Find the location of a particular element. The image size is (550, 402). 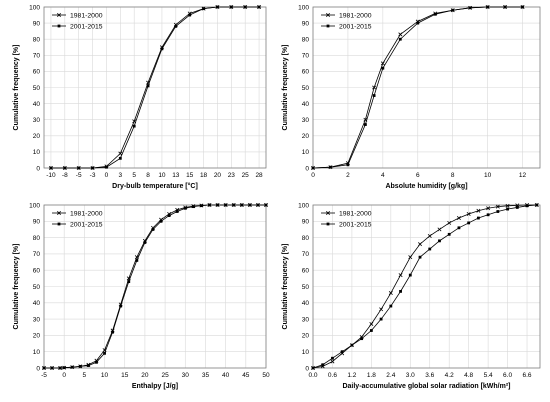

x-tick-label: 0.6 is located at coordinates (332, 375).